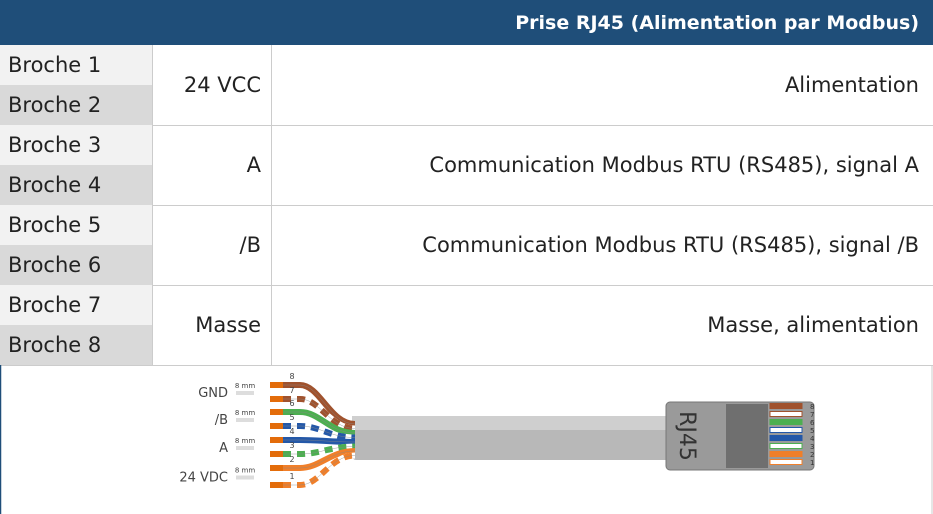 Image resolution: width=933 pixels, height=514 pixels. What do you see at coordinates (76, 185) in the screenshot?
I see `pin-label: Broche 4` at bounding box center [76, 185].